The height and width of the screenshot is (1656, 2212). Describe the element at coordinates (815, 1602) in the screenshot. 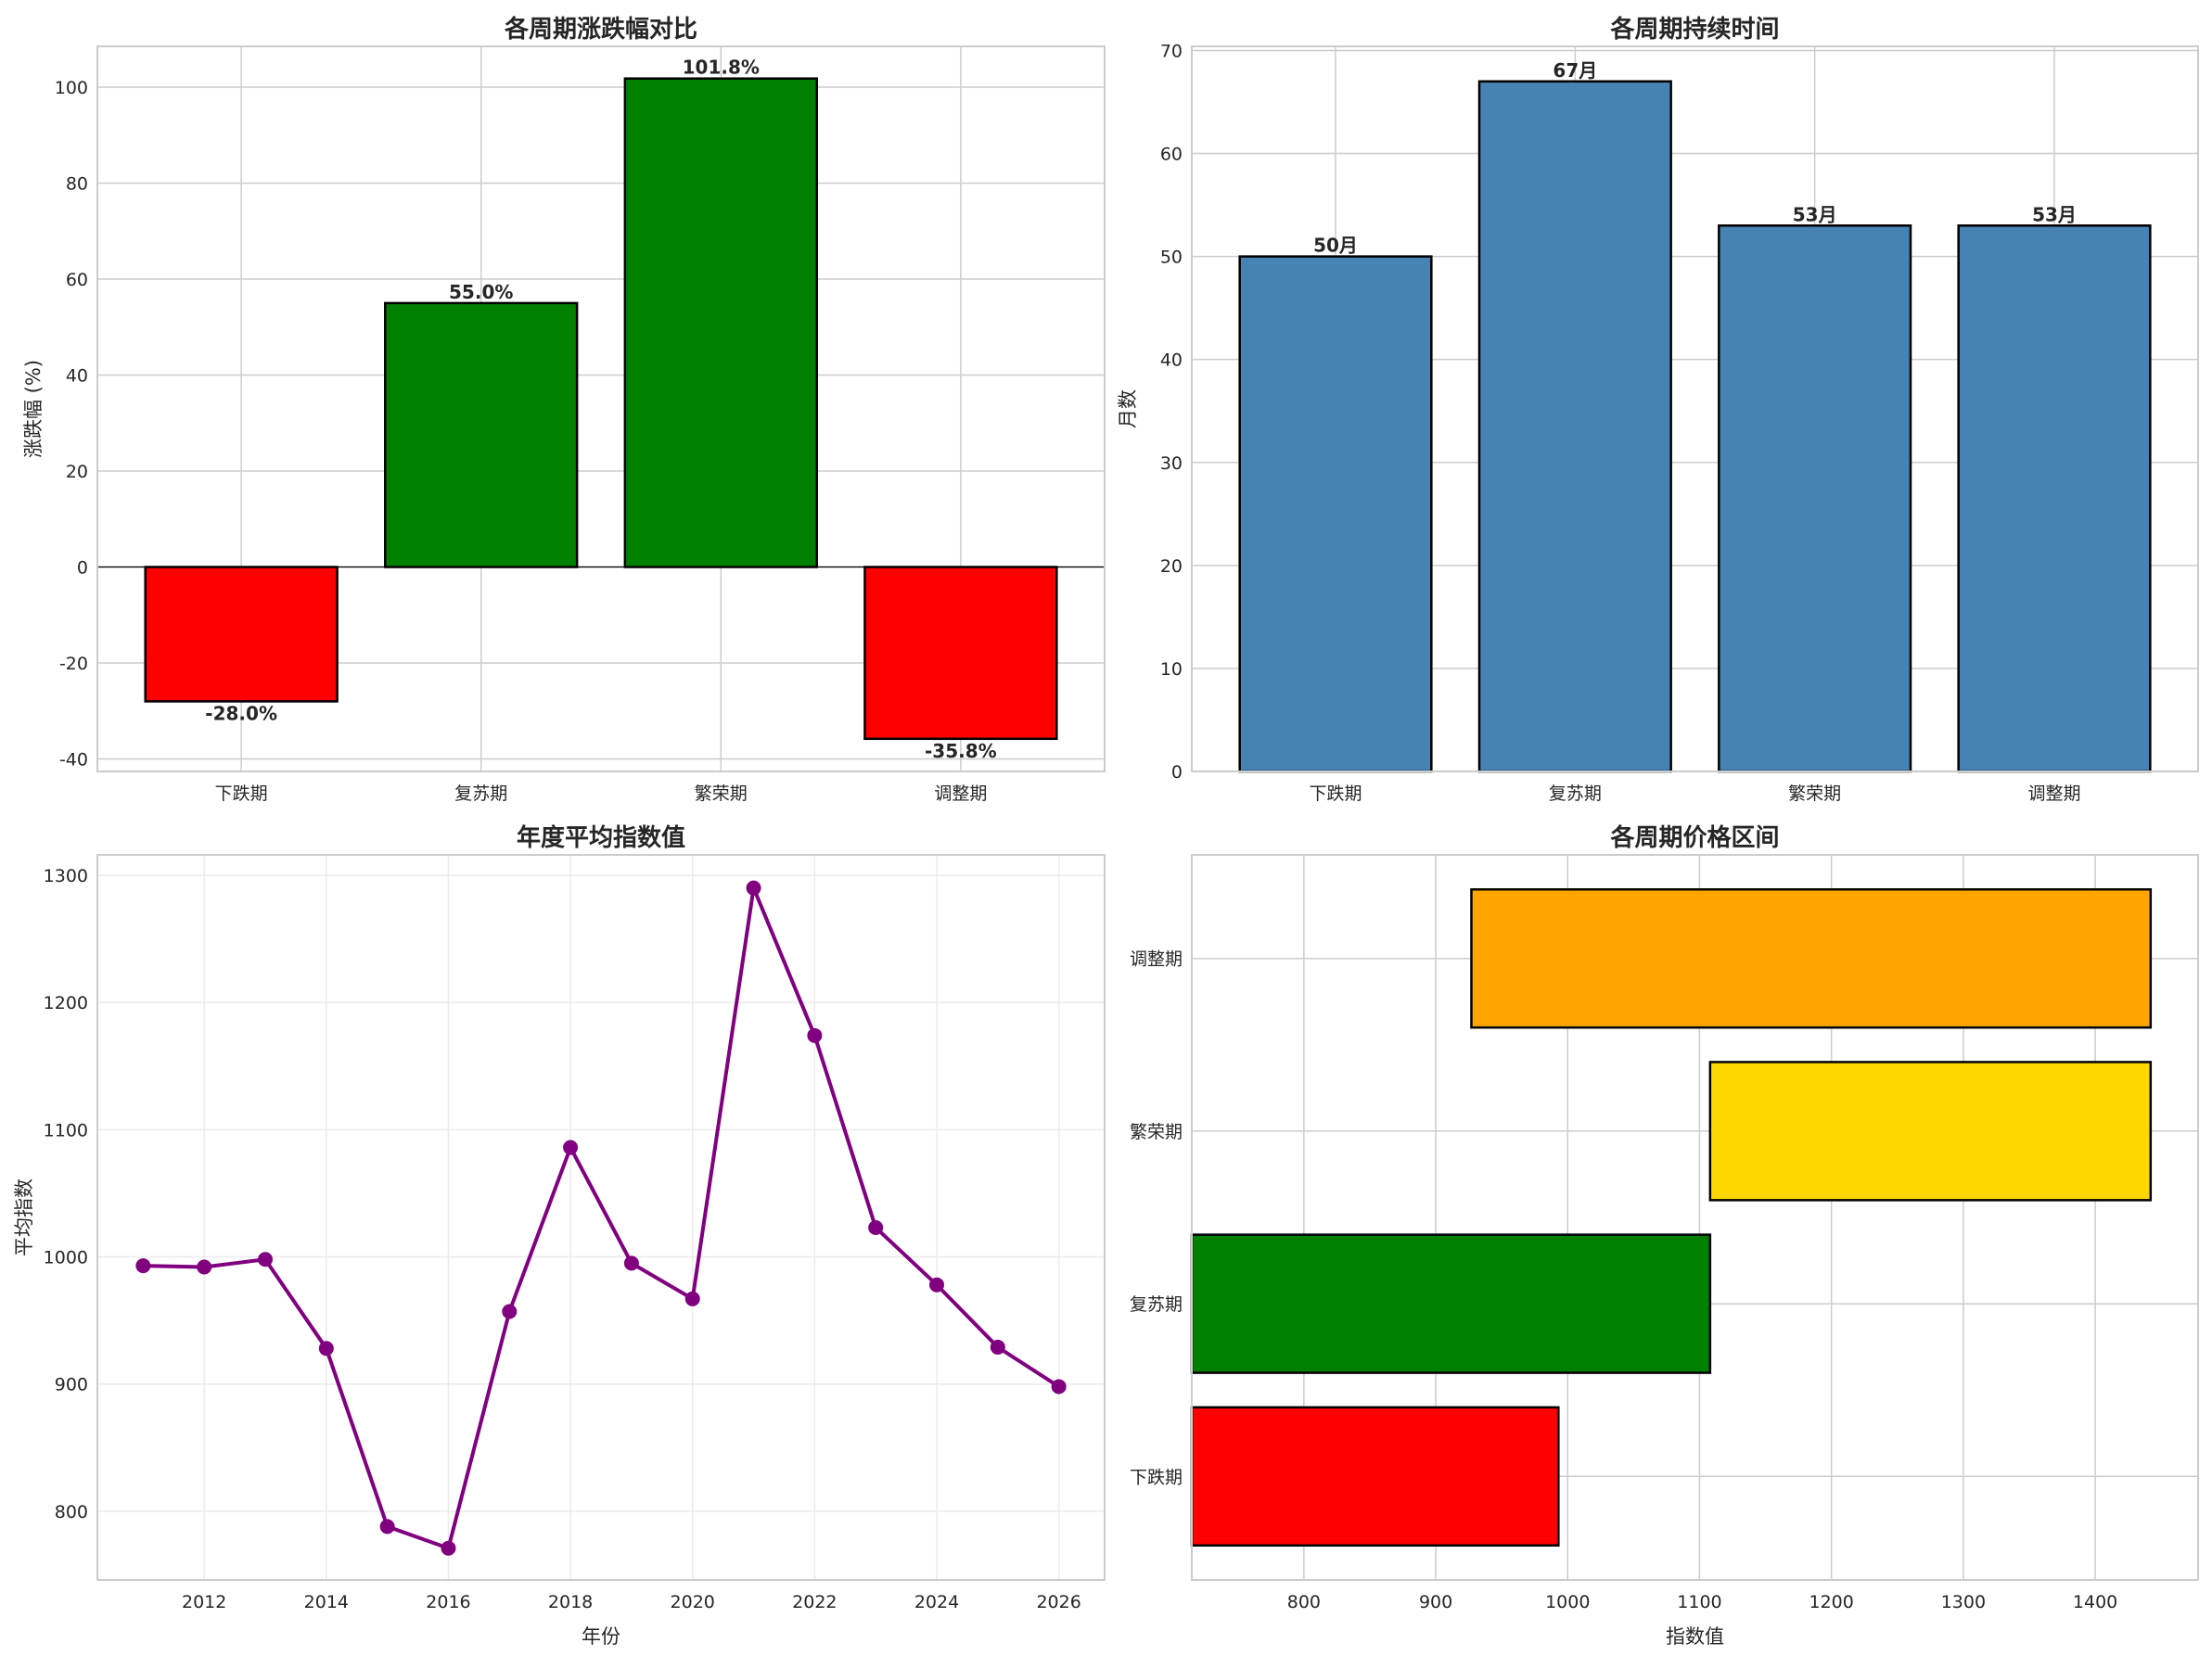

I see `x-tick-label: 2022` at that location.